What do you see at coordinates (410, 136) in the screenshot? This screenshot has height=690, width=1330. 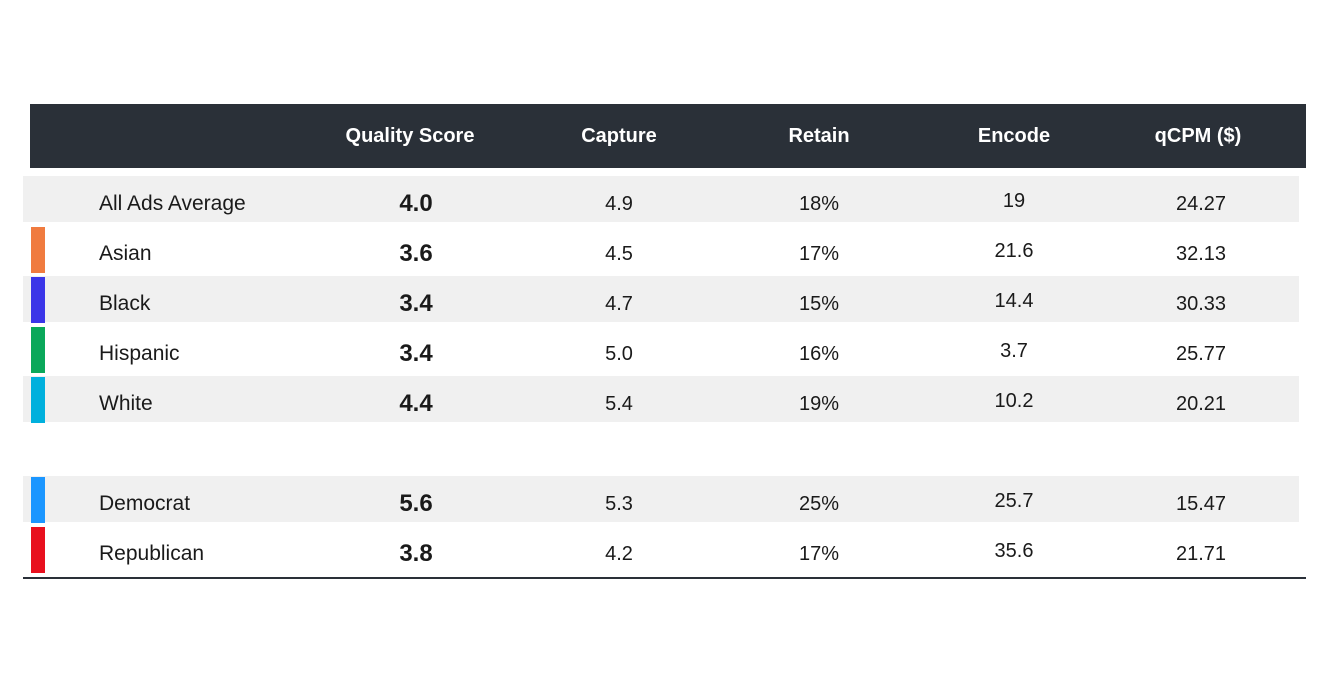 I see `column-header-quality-score: Quality Score` at bounding box center [410, 136].